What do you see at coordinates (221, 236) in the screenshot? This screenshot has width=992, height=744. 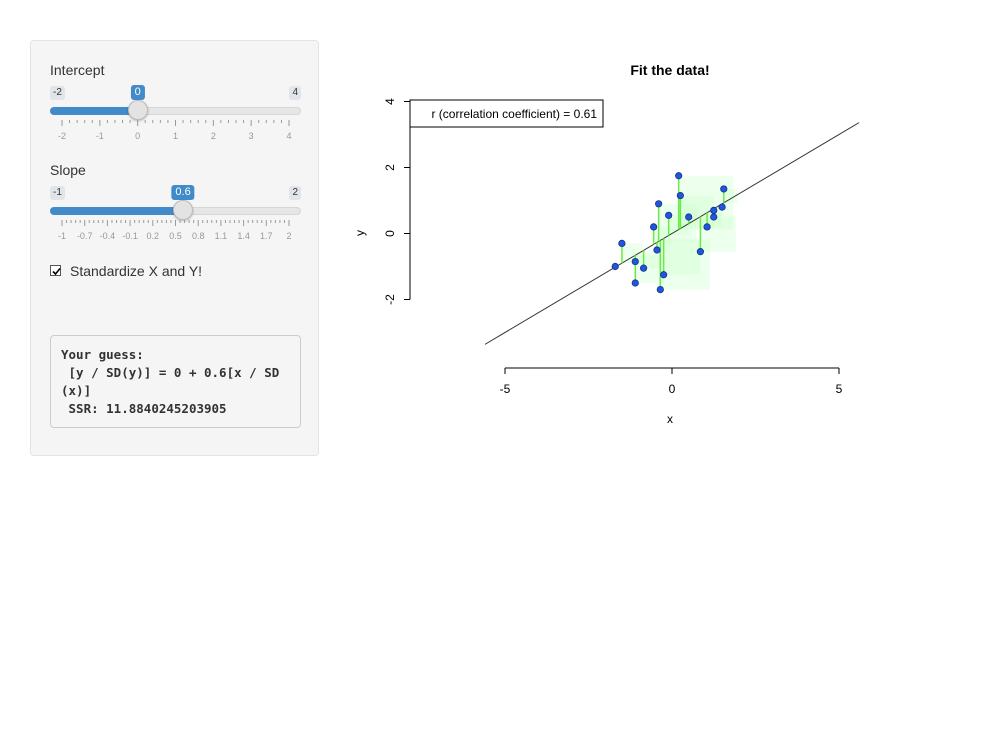 I see `slider-tick-label: 1.1` at bounding box center [221, 236].